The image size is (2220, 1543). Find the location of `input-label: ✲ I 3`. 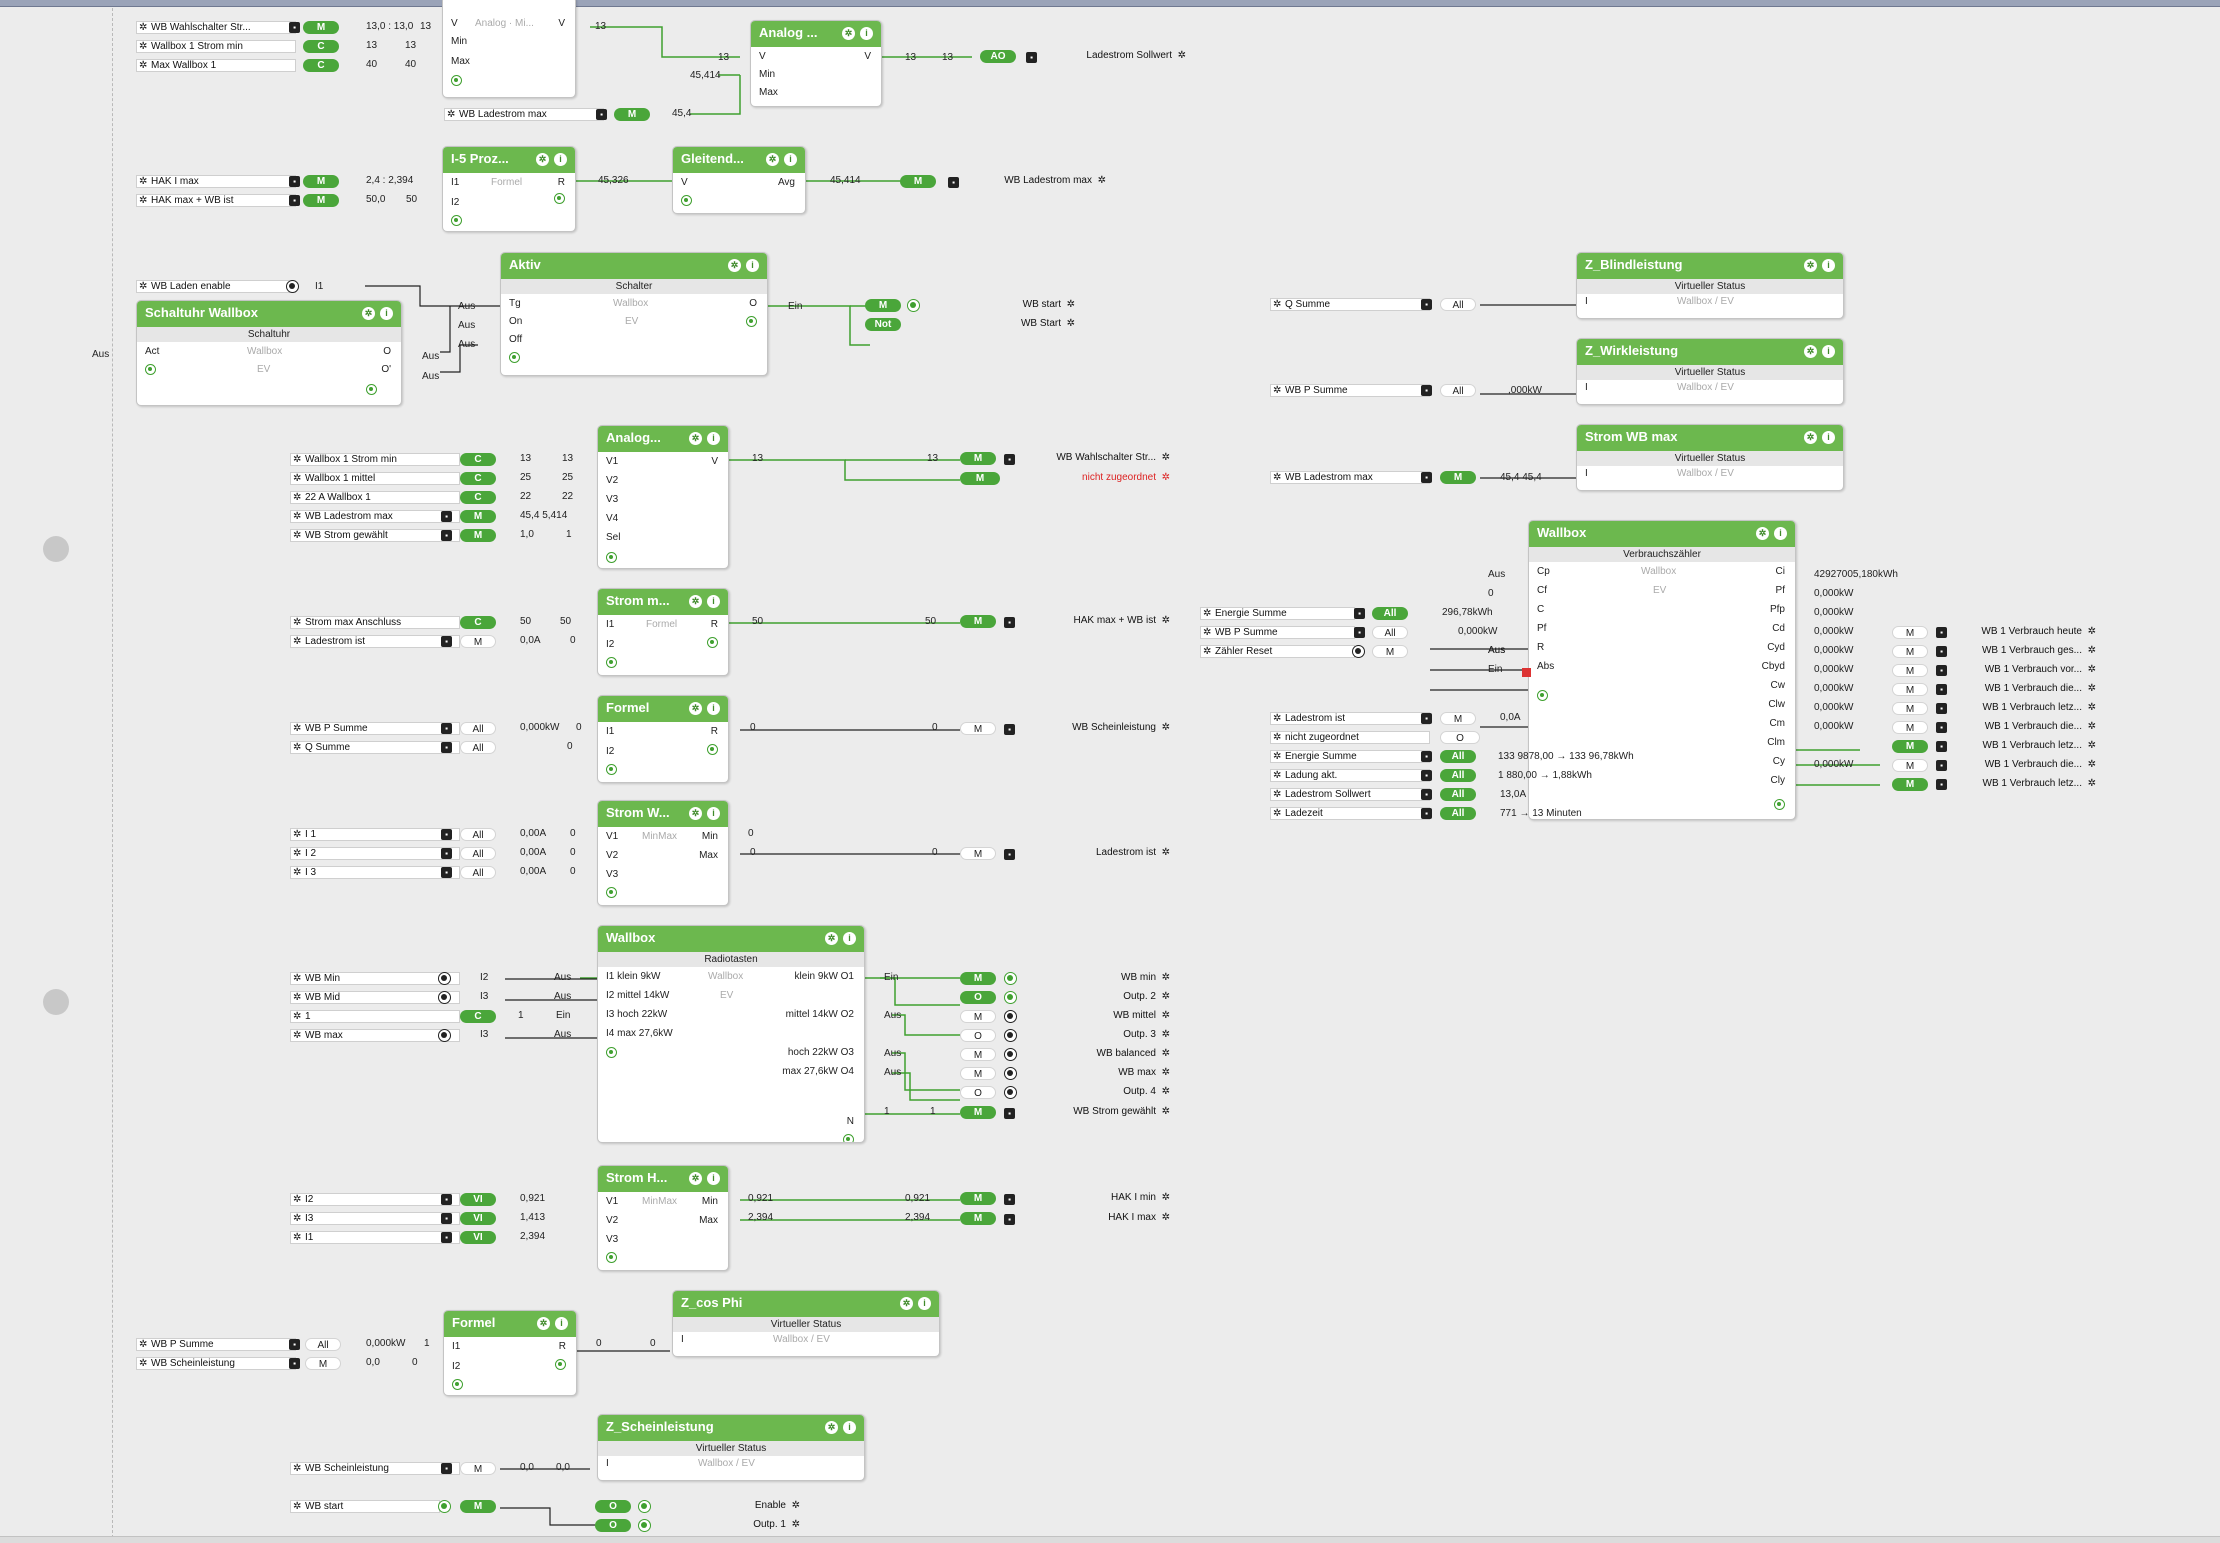

input-label: ✲ I 3 is located at coordinates (375, 872).